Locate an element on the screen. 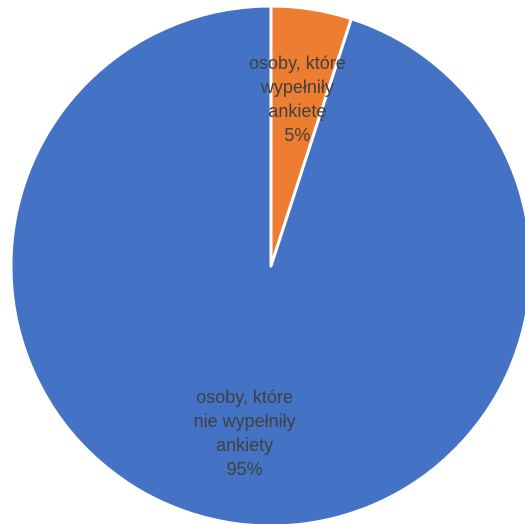 The image size is (525, 524). slice-category-label-line: nie wypełniły is located at coordinates (245, 421).